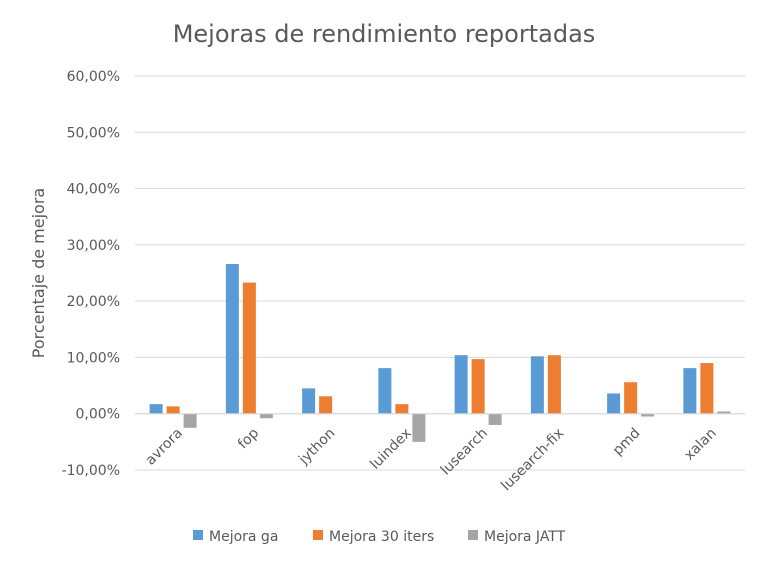 The width and height of the screenshot is (766, 567). Describe the element at coordinates (93, 302) in the screenshot. I see `y-tick-label: 20,00%` at that location.